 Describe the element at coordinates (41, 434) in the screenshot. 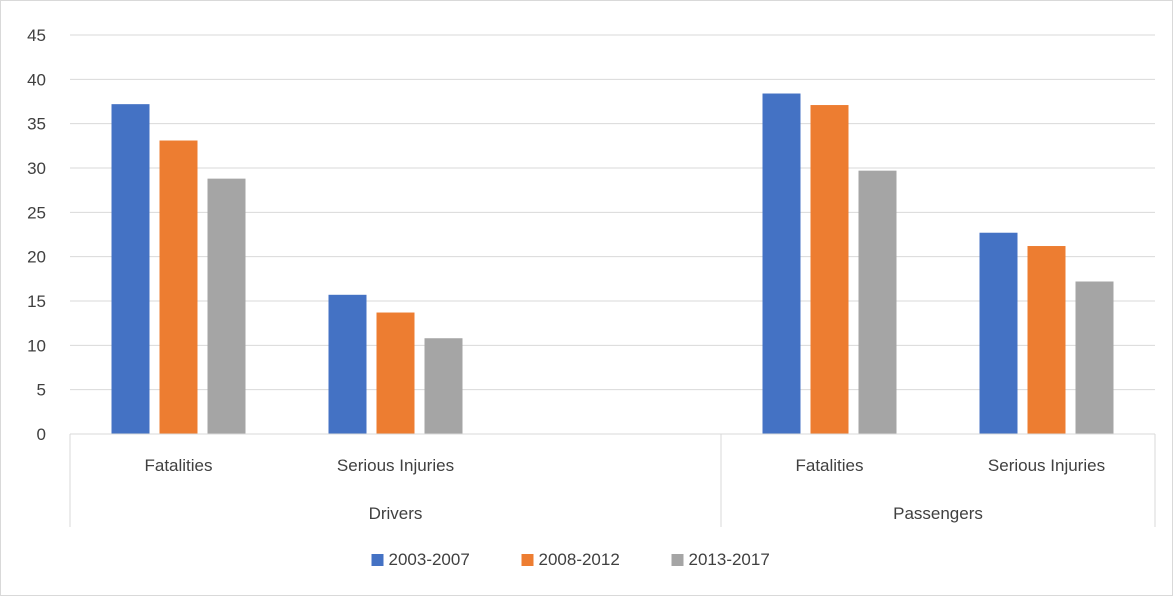

I see `y-tick-label: 0` at that location.